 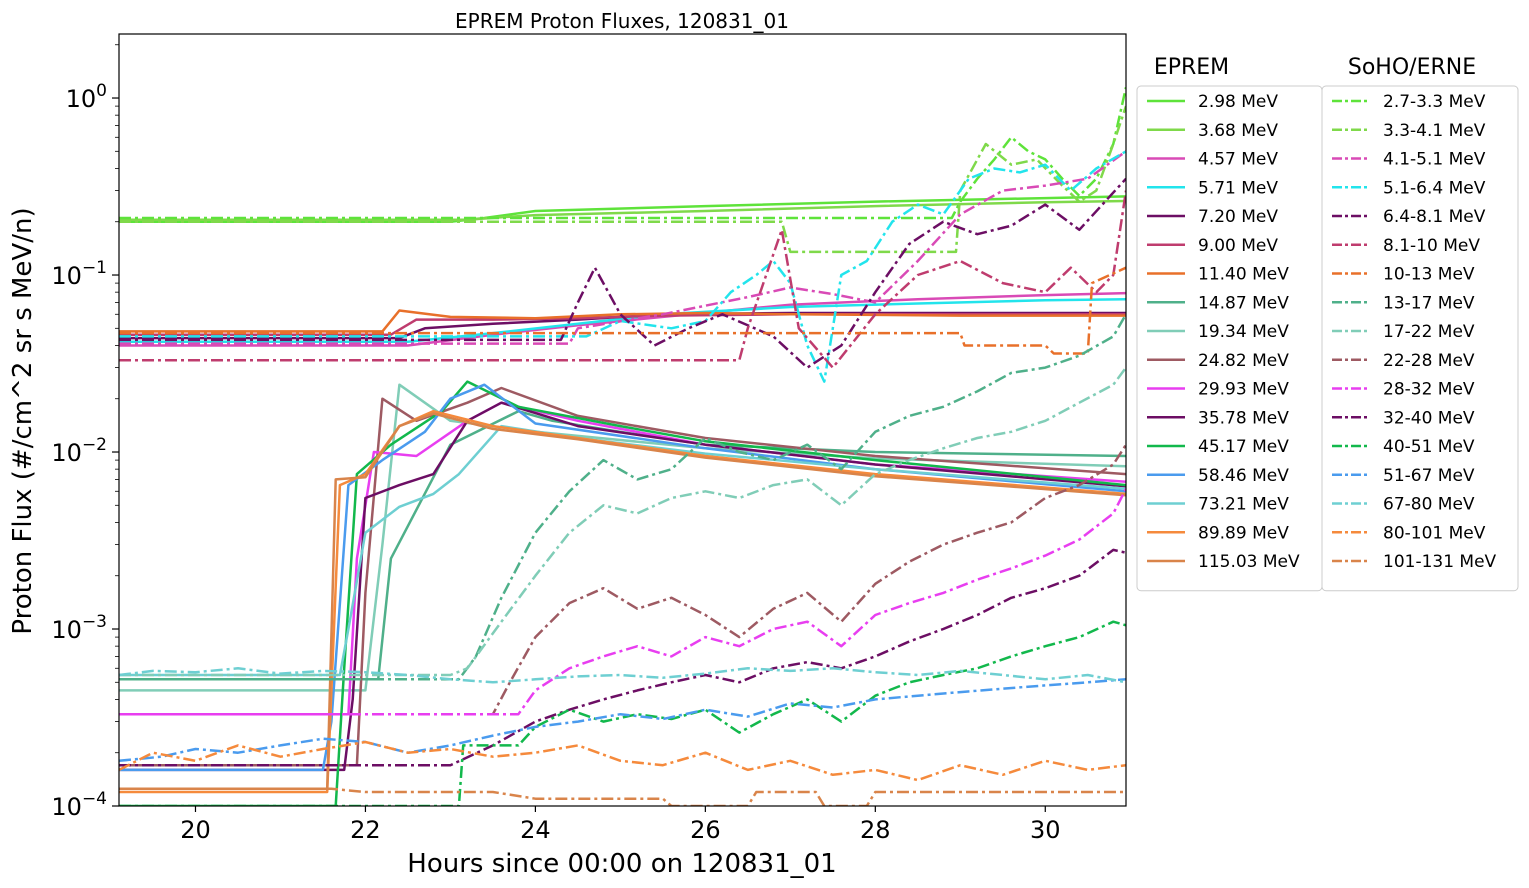 I want to click on y-tick-label: 10⁻³, so click(x=79, y=628).